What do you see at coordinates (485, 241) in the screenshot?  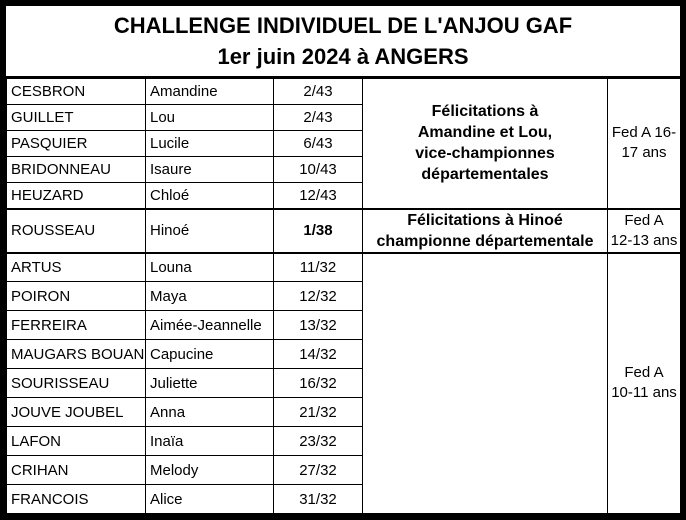 I see `message-line: championne départementale` at bounding box center [485, 241].